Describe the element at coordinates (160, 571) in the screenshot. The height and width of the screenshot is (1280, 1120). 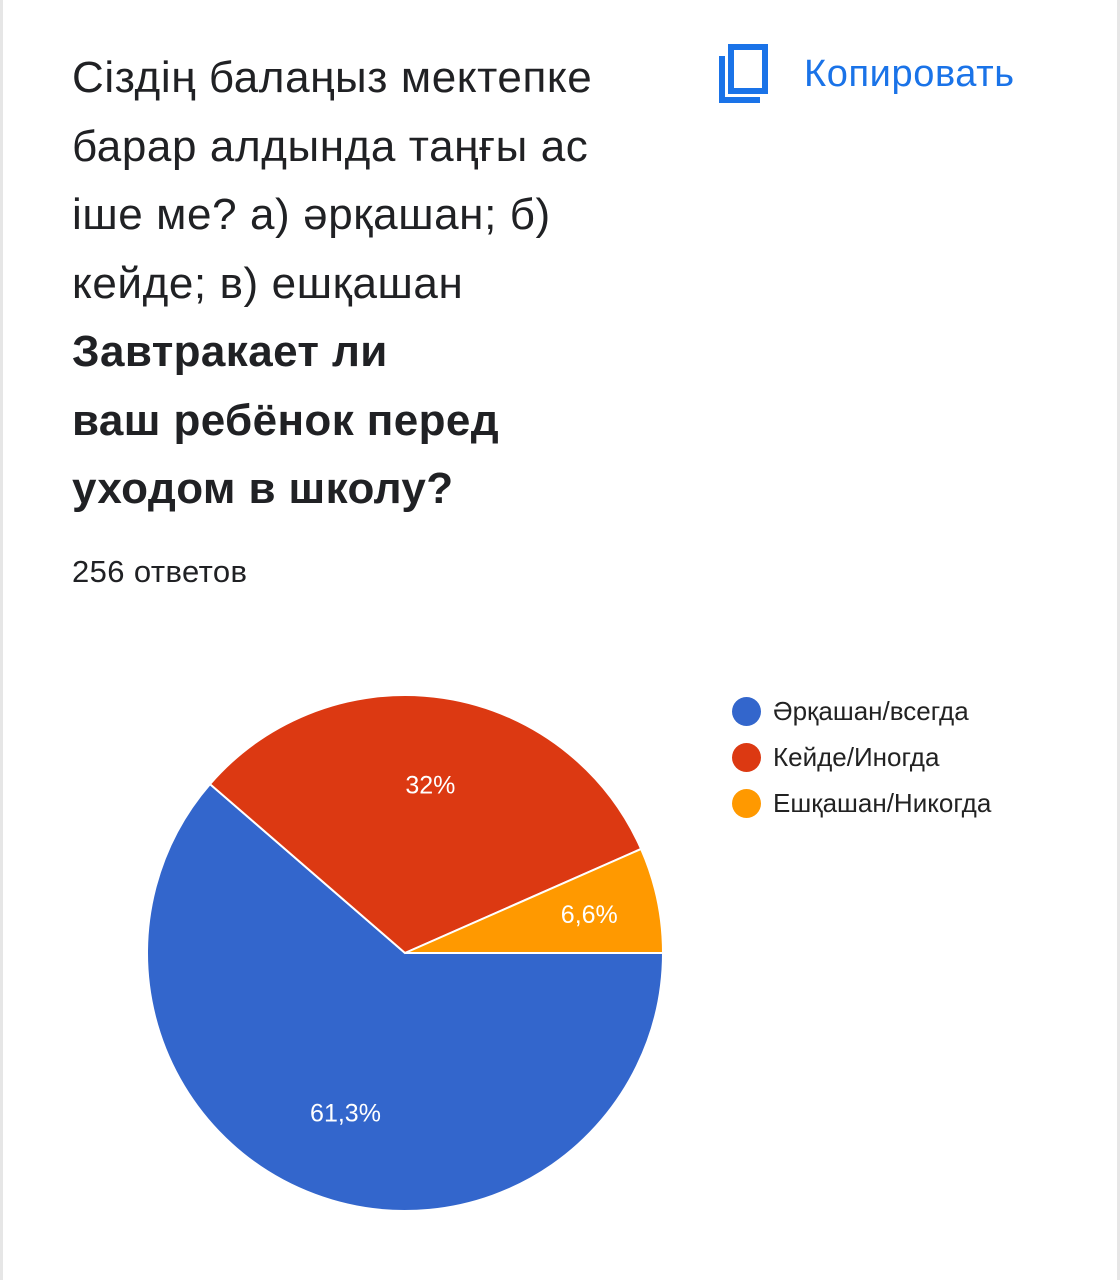
I see `responses-count: 256 ответов` at that location.